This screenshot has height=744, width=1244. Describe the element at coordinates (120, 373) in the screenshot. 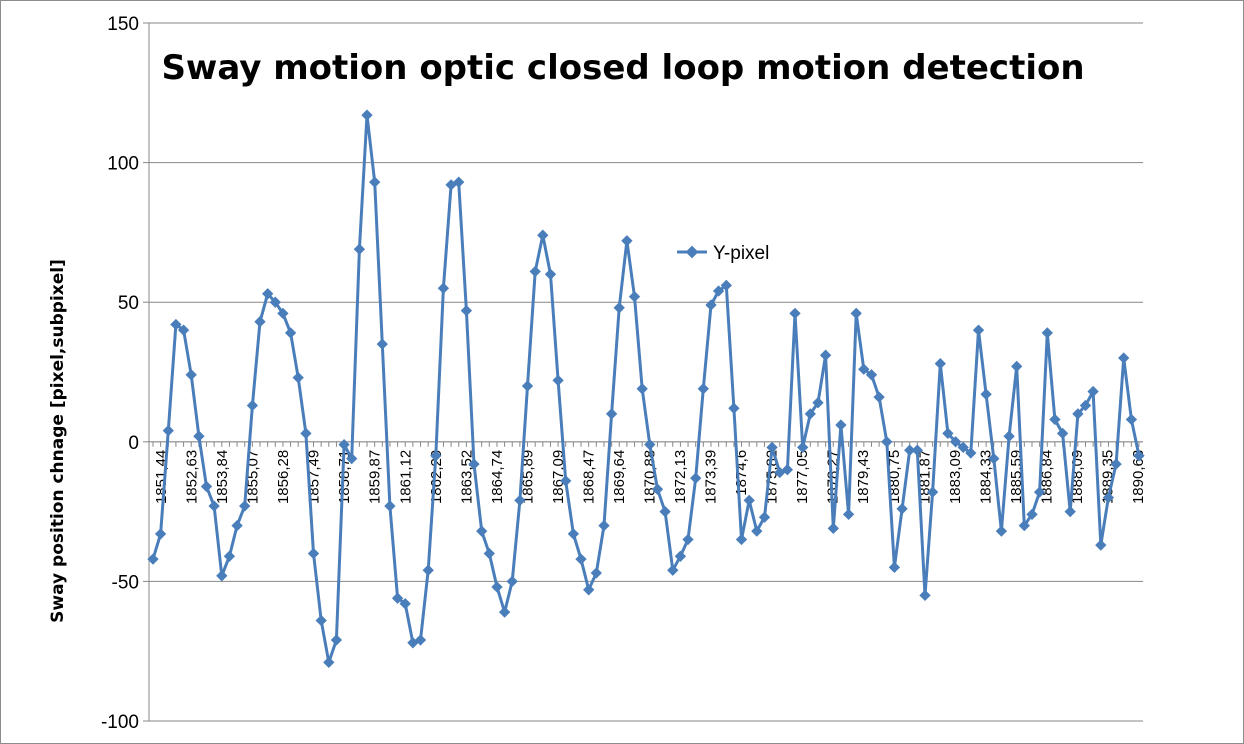

I see `y-tick-labels: -100 -50 0 50 100 150` at that location.